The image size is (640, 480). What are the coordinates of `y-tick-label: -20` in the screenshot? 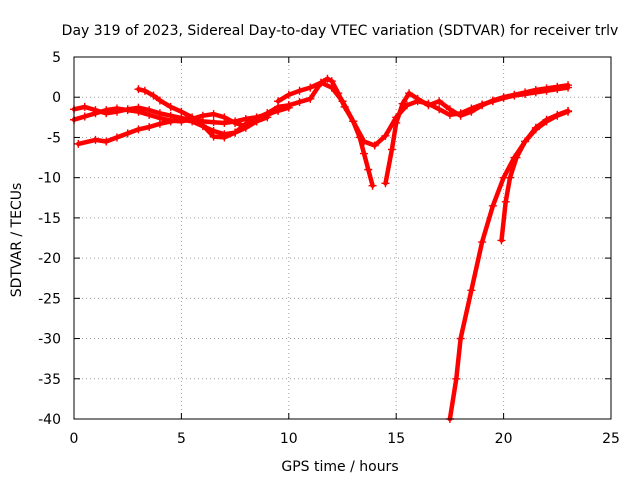 It's located at (49, 259).